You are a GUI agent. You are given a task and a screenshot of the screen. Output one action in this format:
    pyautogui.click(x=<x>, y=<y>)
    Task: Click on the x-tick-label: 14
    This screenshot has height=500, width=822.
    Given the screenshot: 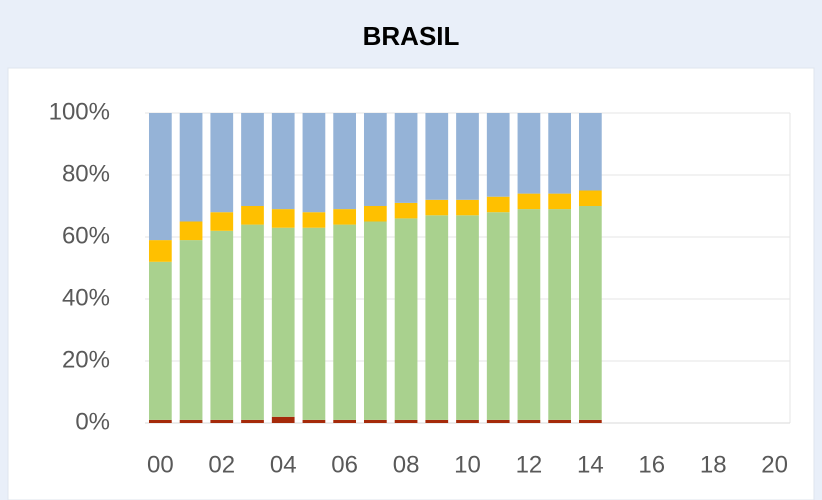 What is the action you would take?
    pyautogui.click(x=590, y=464)
    